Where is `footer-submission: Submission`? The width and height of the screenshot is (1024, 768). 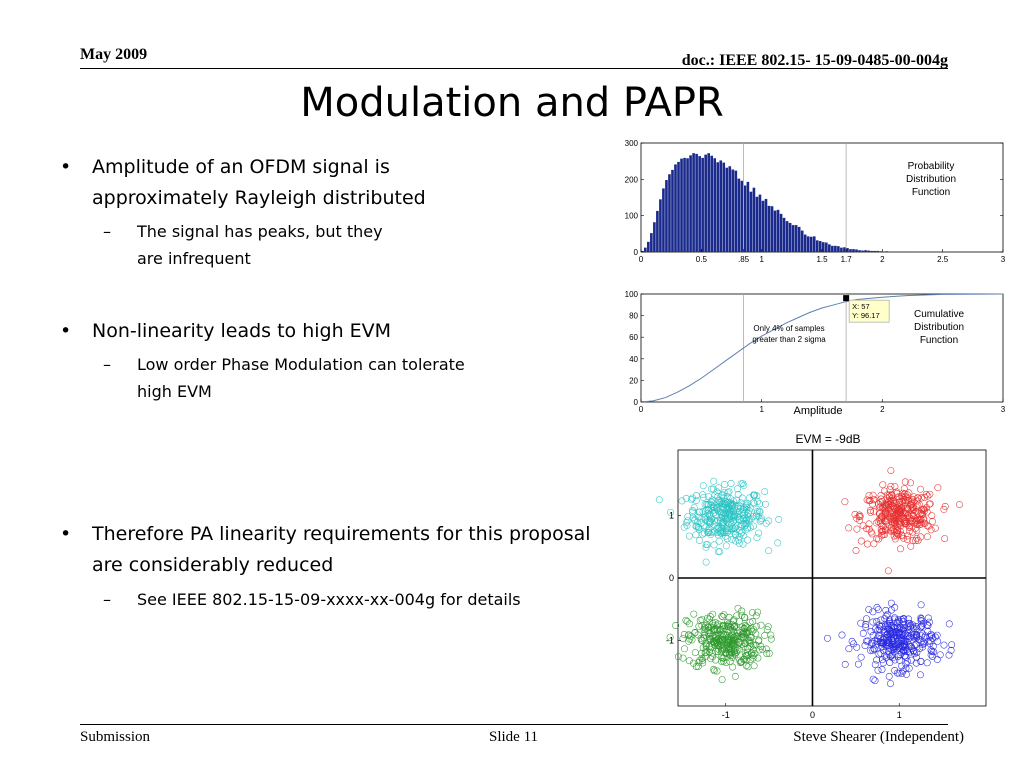
footer-submission: Submission is located at coordinates (115, 737).